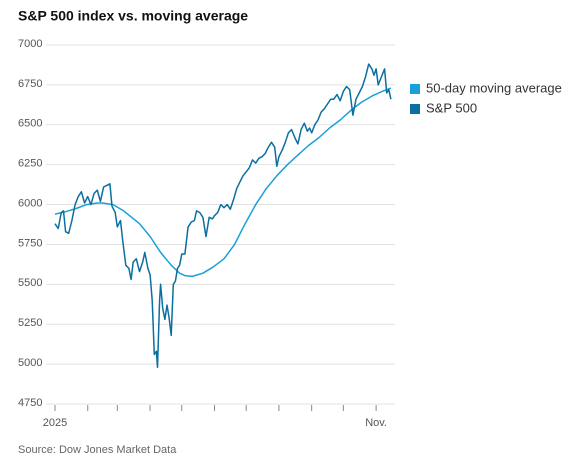 The height and width of the screenshot is (460, 579). I want to click on legend-label: 50-day moving average, so click(494, 87).